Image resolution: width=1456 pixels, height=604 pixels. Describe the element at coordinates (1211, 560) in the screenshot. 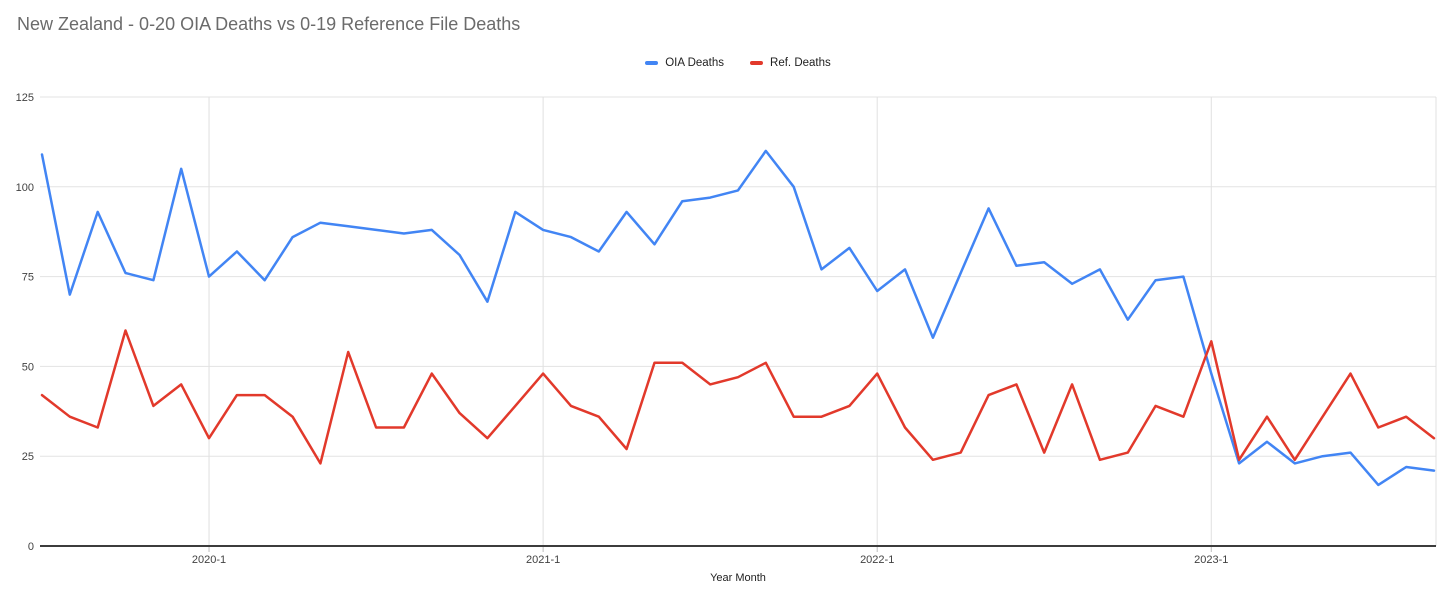

I see `x-tick-label: 2023-1` at that location.